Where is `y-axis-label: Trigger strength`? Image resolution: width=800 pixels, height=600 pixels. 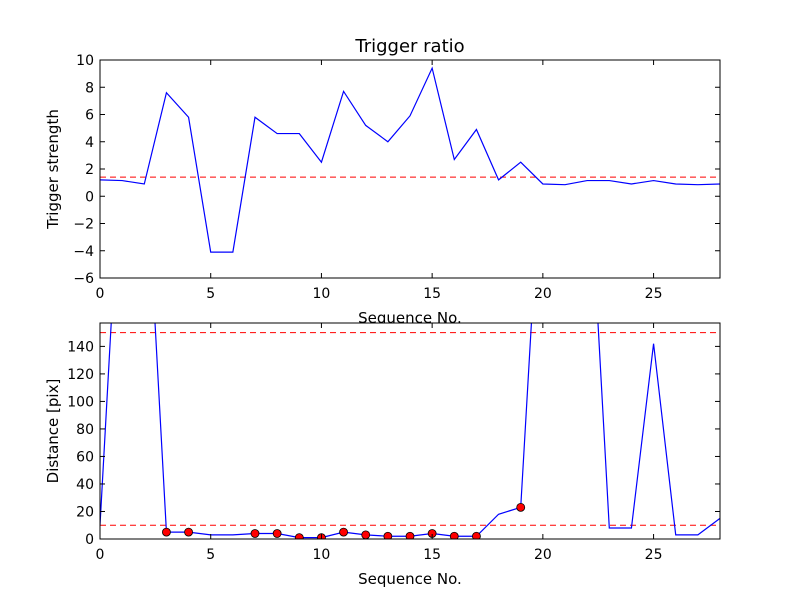
y-axis-label: Trigger strength is located at coordinates (53, 169).